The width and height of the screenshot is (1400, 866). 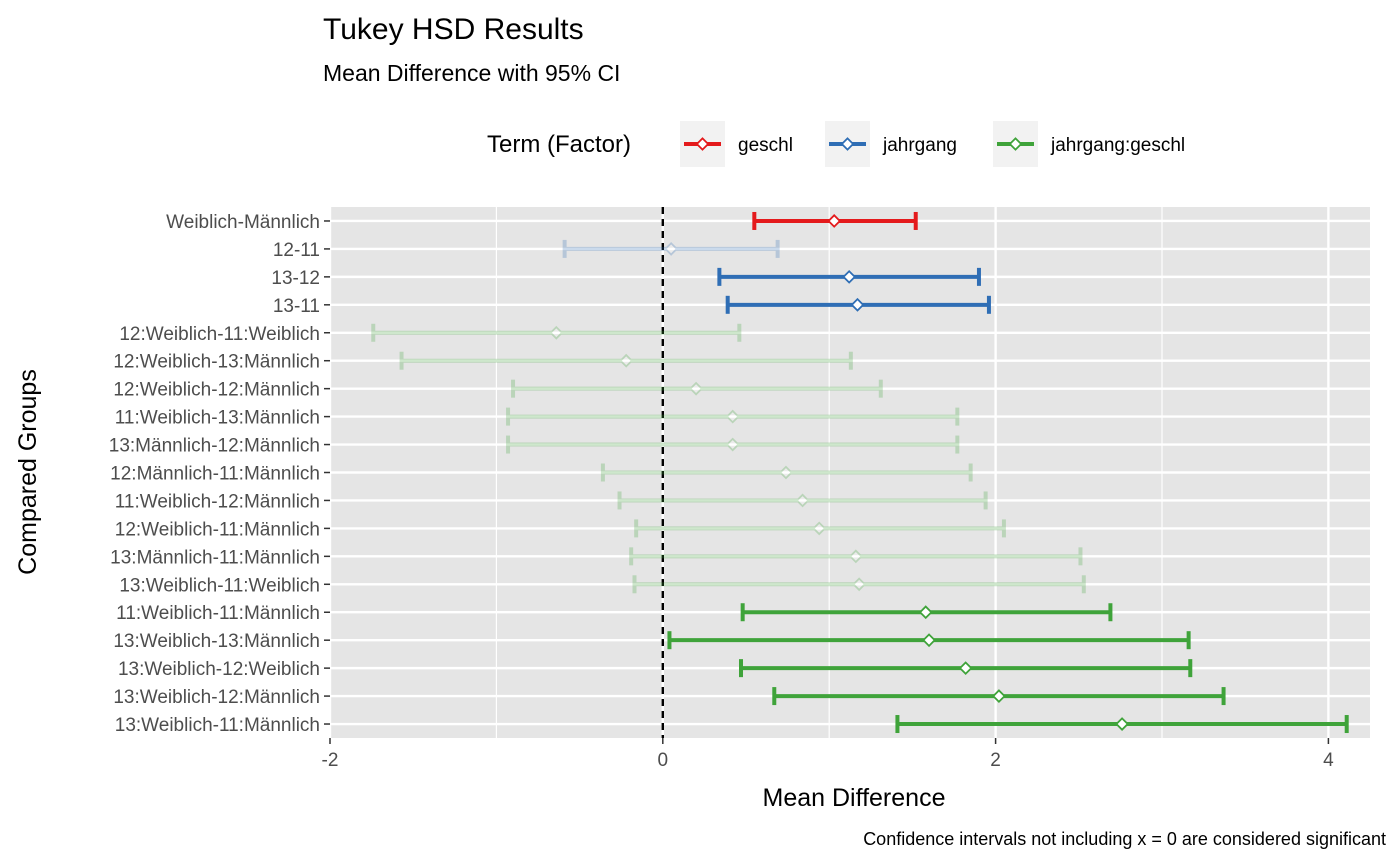 I want to click on y-tick-label: 13-12, so click(x=295, y=278).